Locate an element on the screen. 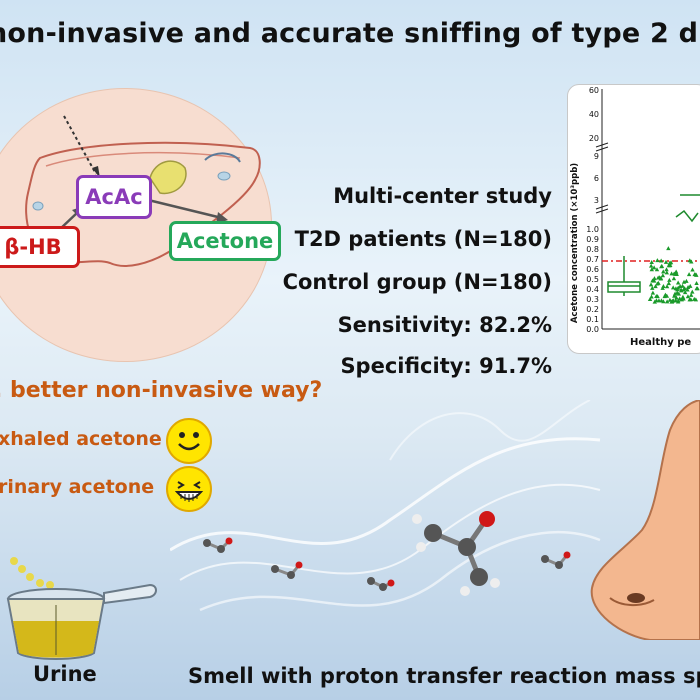  option-exhaled: xhaled acetone is located at coordinates (81, 439).